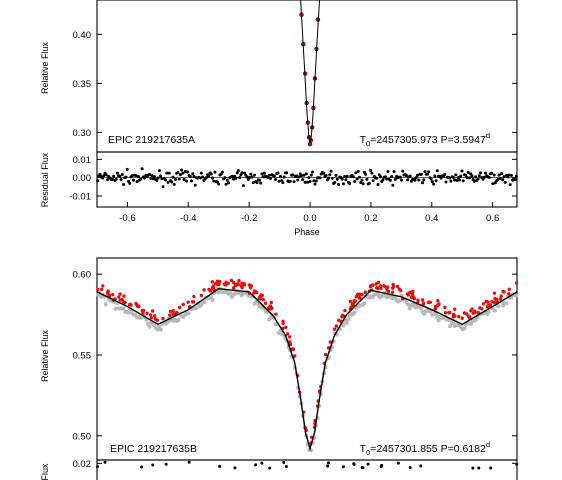 This screenshot has height=480, width=562. What do you see at coordinates (45, 67) in the screenshot?
I see `top-panel-ylabel: Relative Flux` at bounding box center [45, 67].